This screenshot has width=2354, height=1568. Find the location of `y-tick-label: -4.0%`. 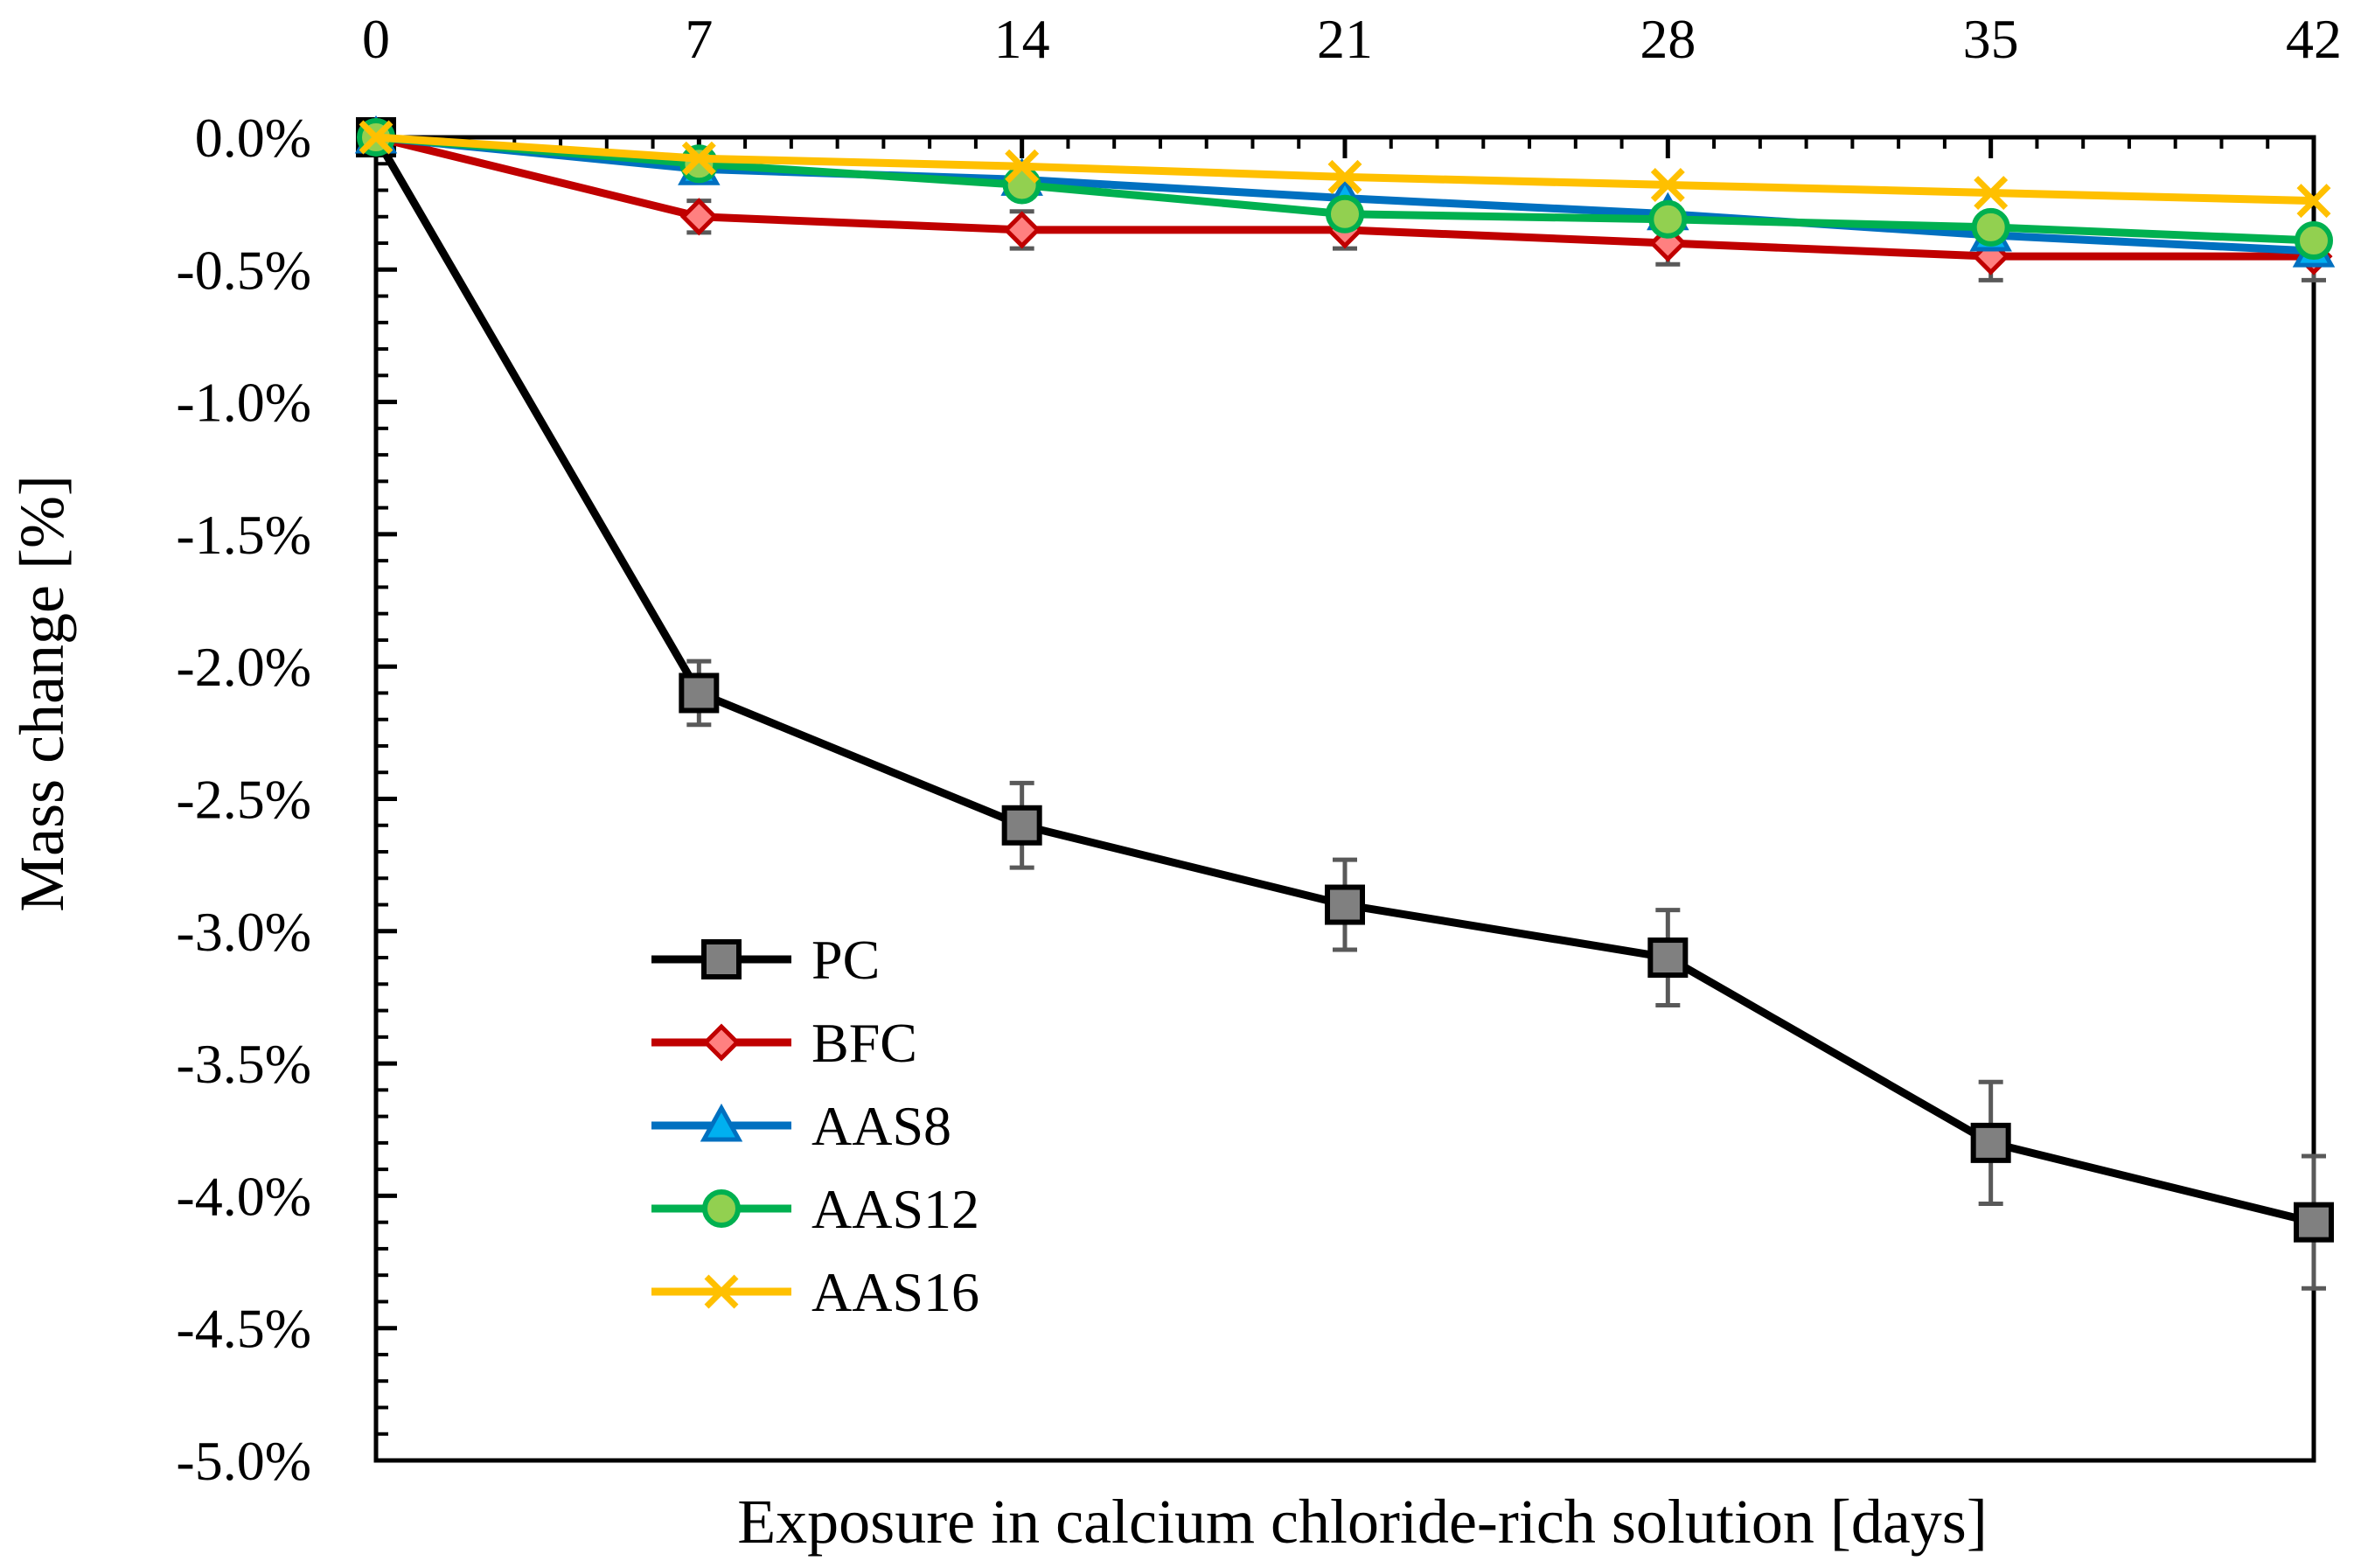

y-tick-label: -4.0% is located at coordinates (243, 1196).